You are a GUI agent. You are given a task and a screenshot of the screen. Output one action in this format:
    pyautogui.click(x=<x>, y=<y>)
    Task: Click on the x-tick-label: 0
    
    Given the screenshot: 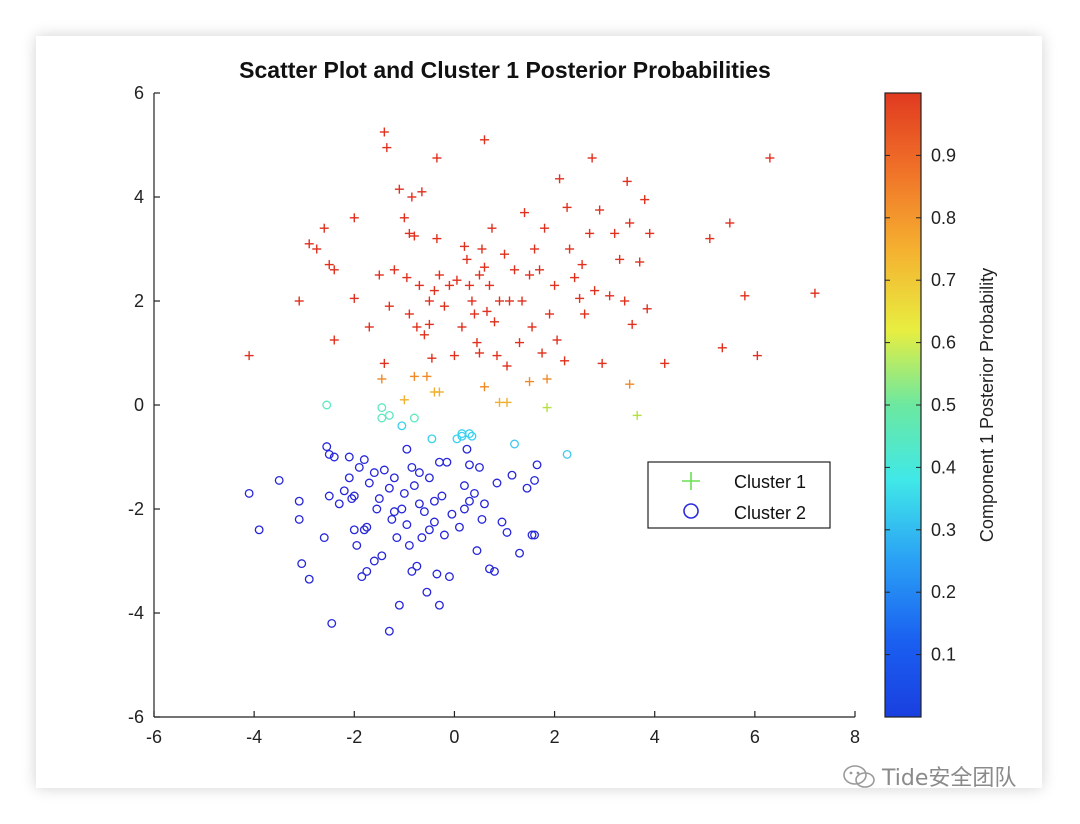 What is the action you would take?
    pyautogui.click(x=454, y=737)
    